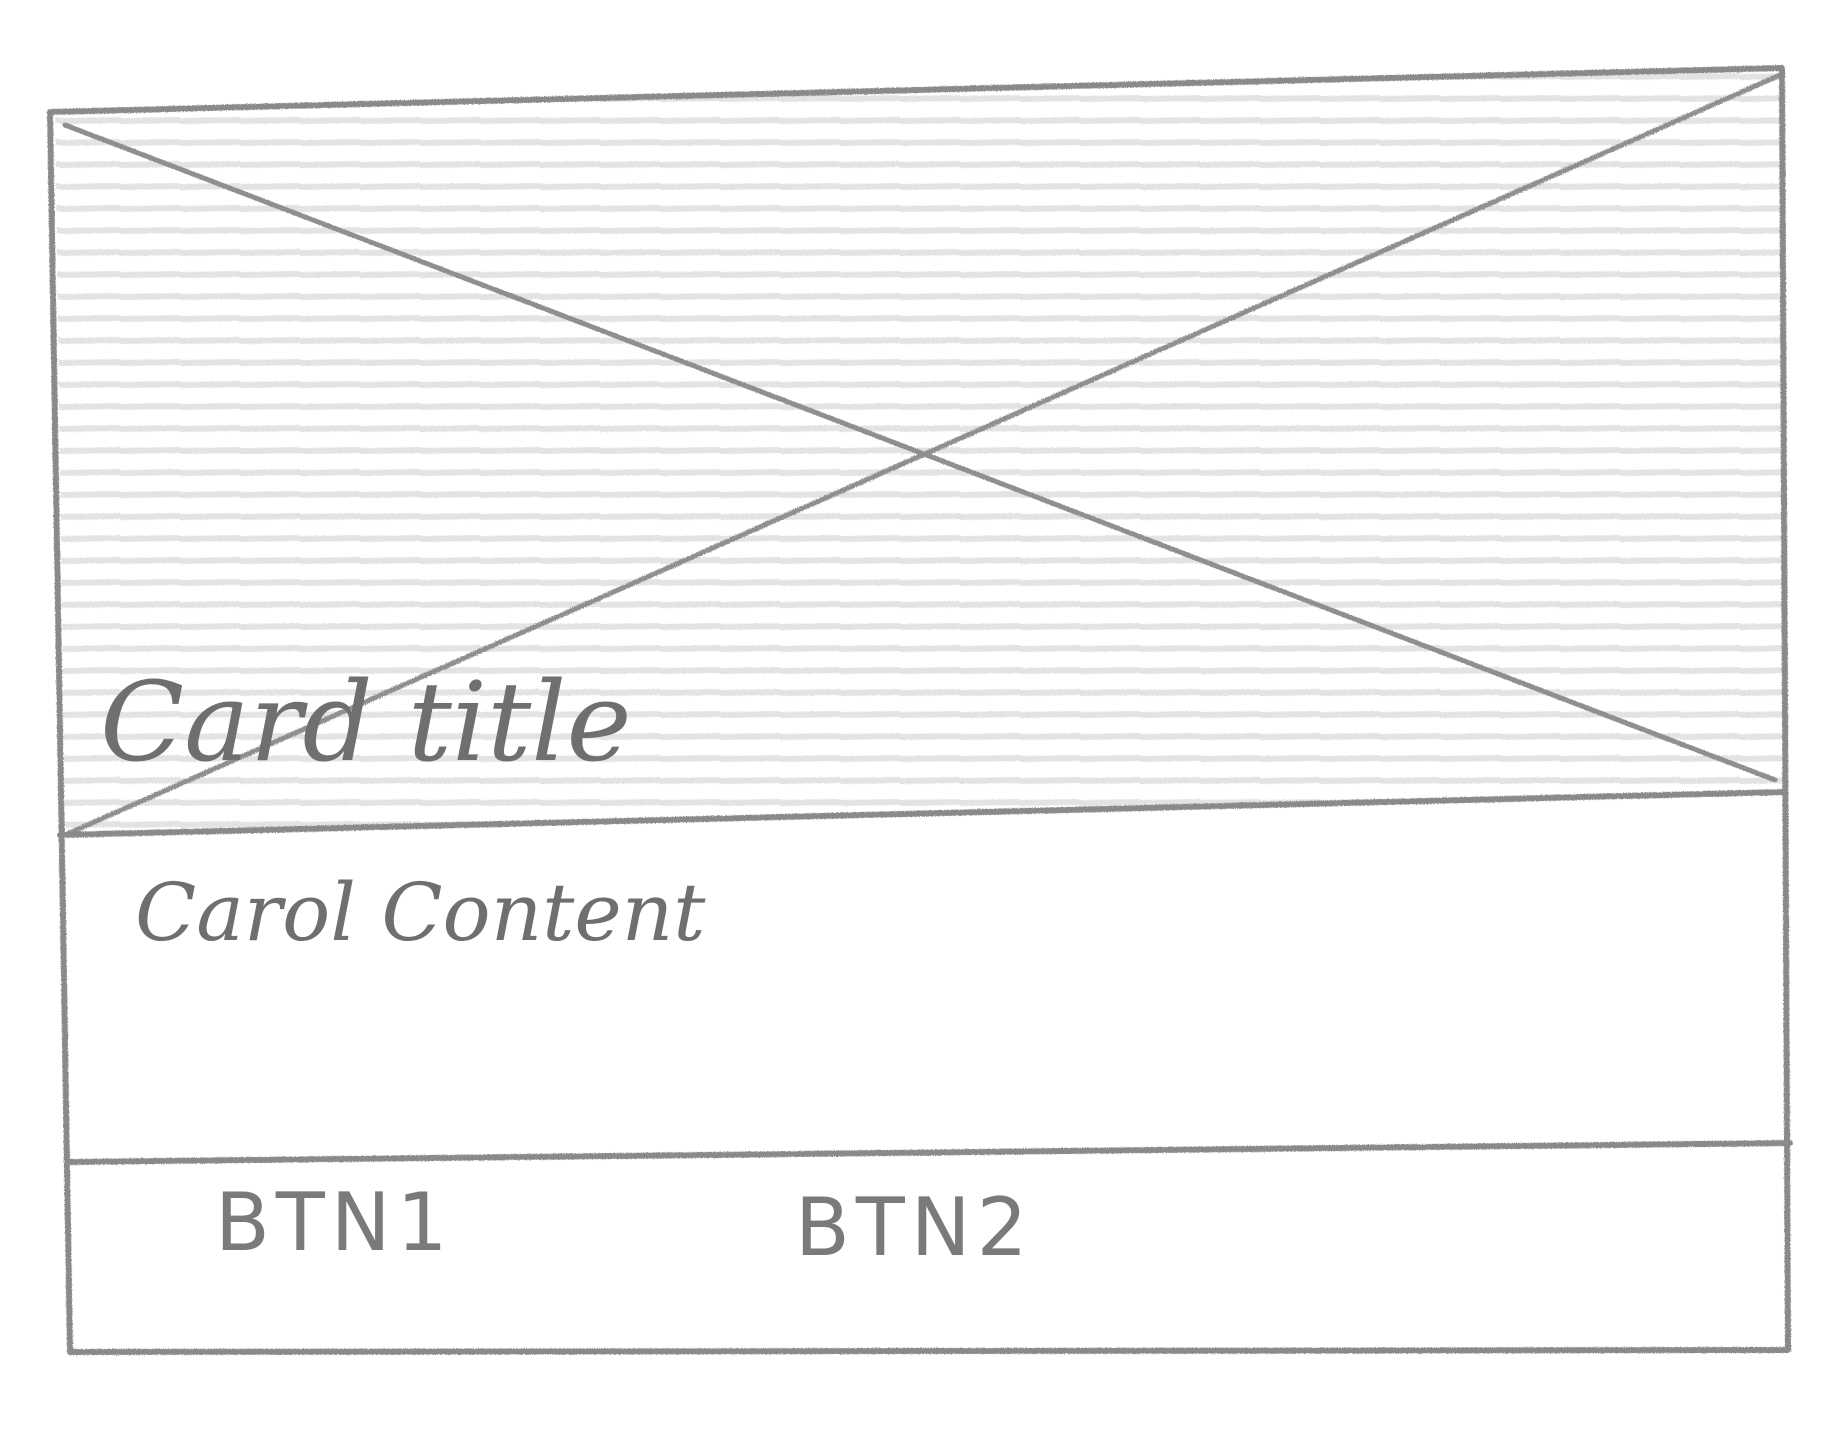 This screenshot has width=1821, height=1442. Describe the element at coordinates (624, 1225) in the screenshot. I see `card-actions: BTN1 BTN2` at that location.